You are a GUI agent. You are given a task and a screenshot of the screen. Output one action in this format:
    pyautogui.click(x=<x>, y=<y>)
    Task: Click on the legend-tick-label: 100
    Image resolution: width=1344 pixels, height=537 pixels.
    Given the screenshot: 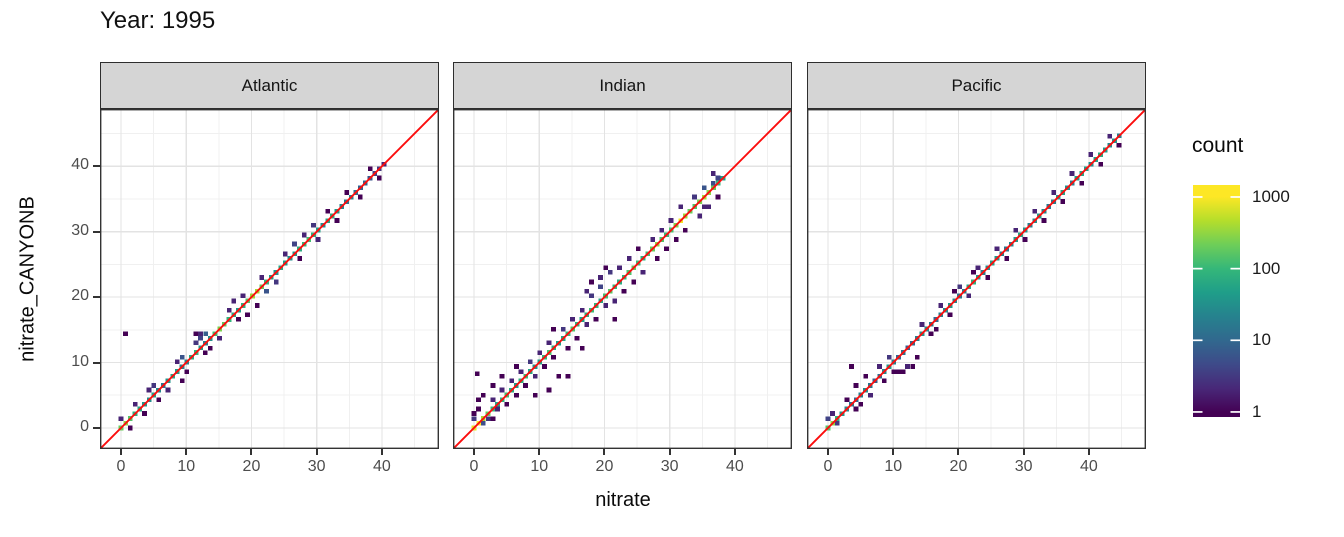 What is the action you would take?
    pyautogui.click(x=1266, y=268)
    